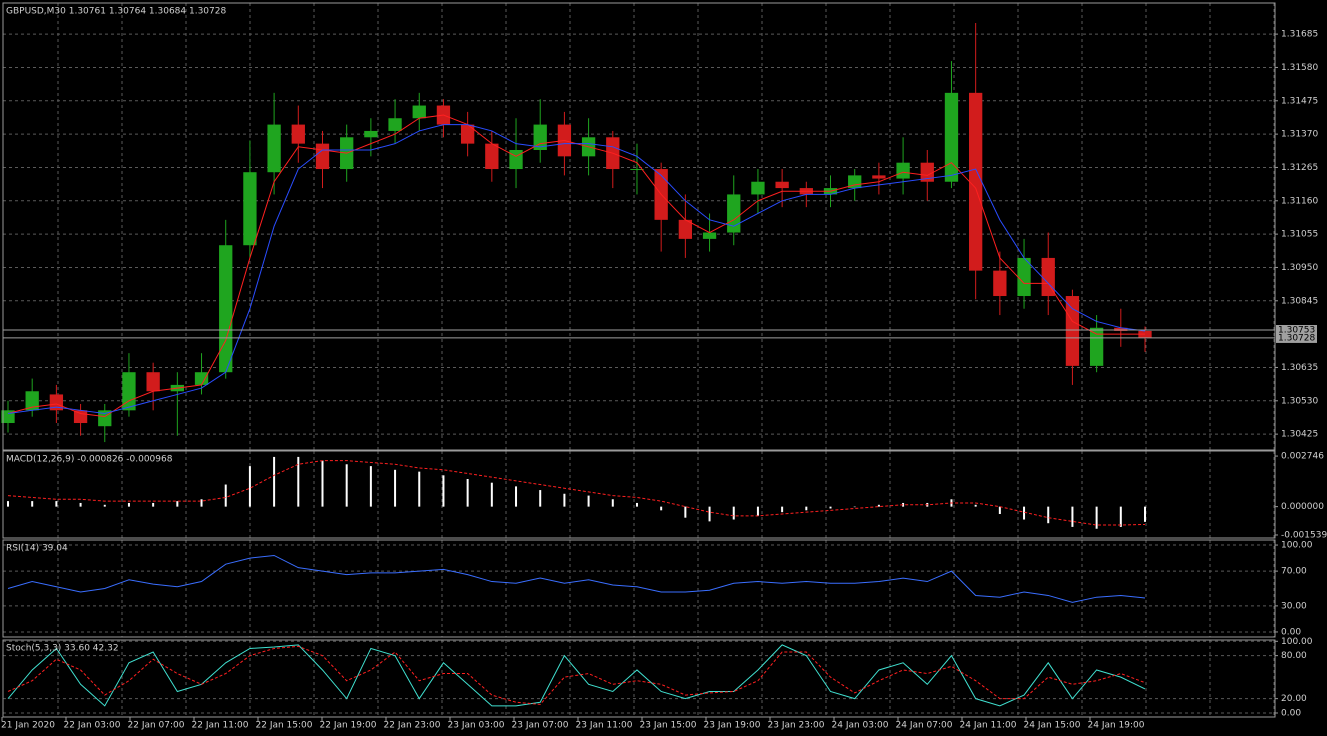 The width and height of the screenshot is (1327, 736). I want to click on y-tick-label: 70.00, so click(1294, 572).